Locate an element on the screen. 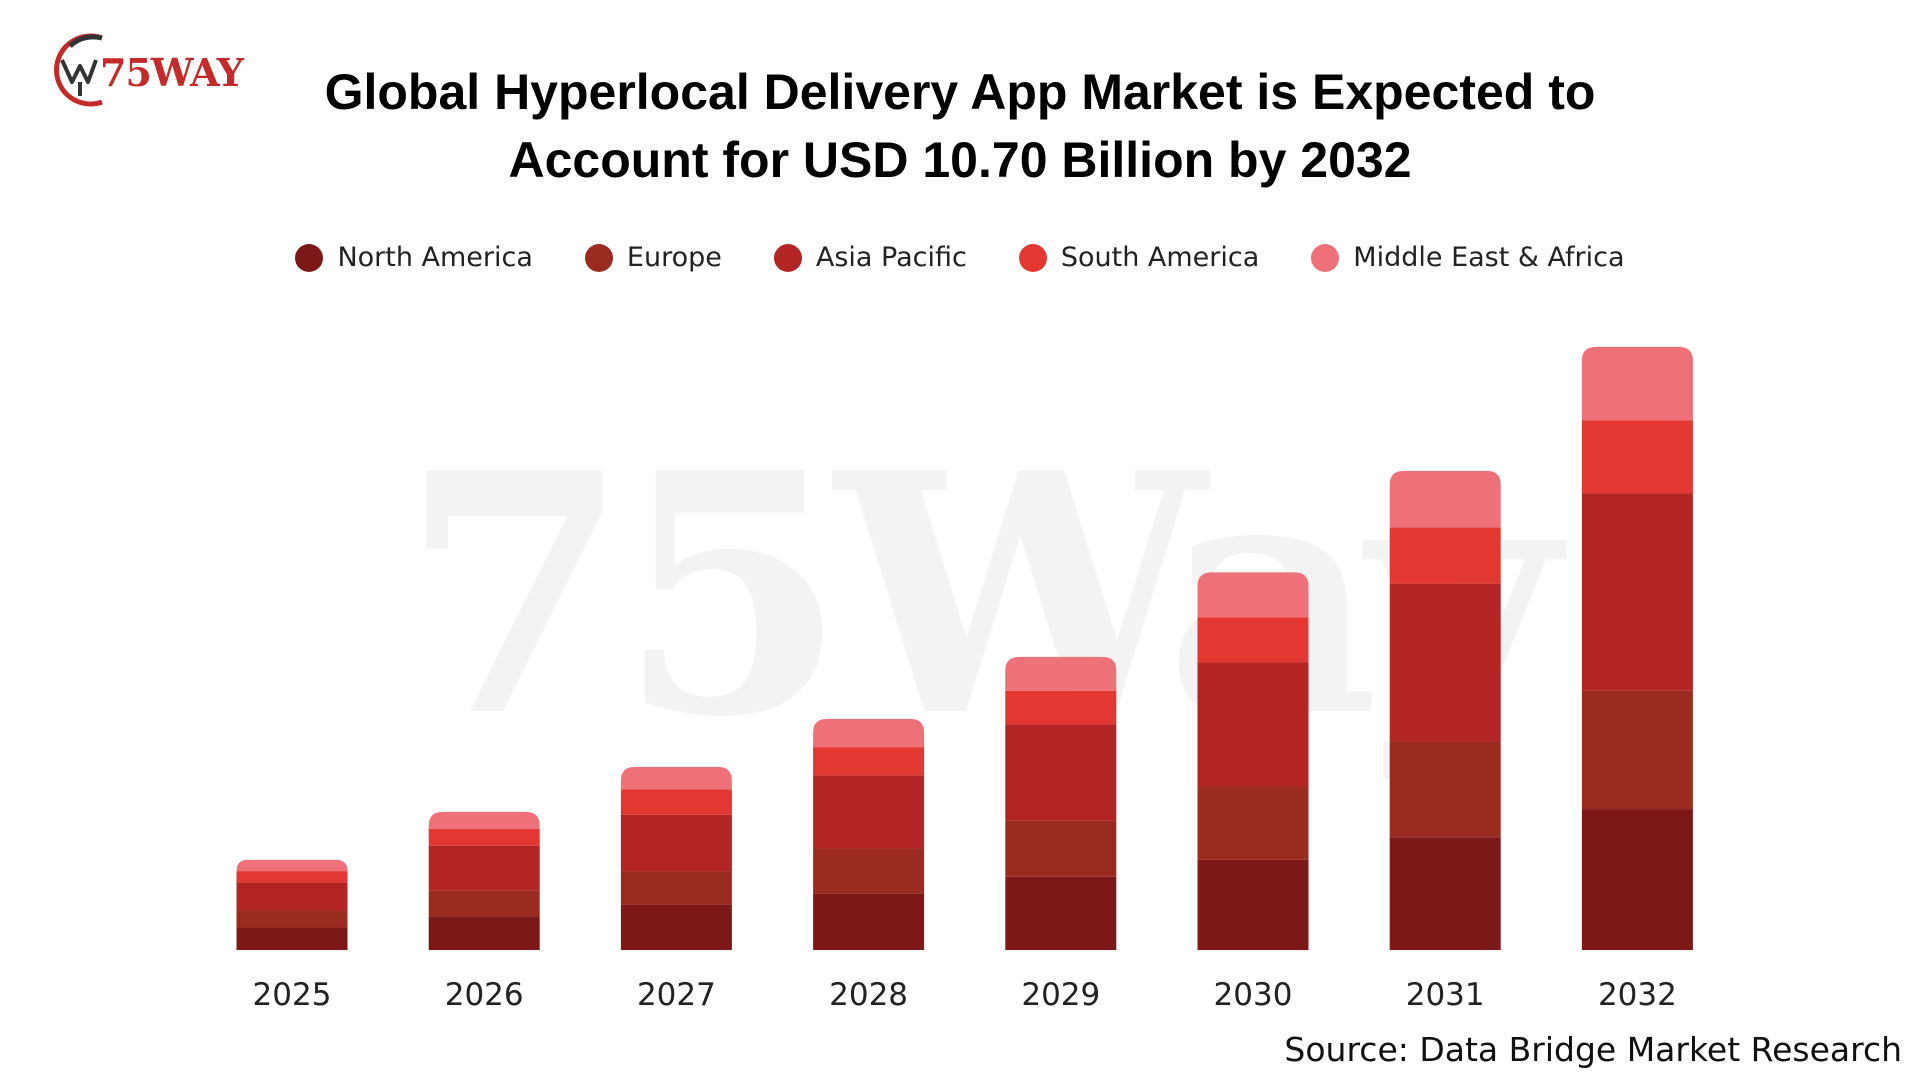 The height and width of the screenshot is (1080, 1920). chart-title-line-2: Account for USD 10.70 Billion by 2032 is located at coordinates (960, 160).